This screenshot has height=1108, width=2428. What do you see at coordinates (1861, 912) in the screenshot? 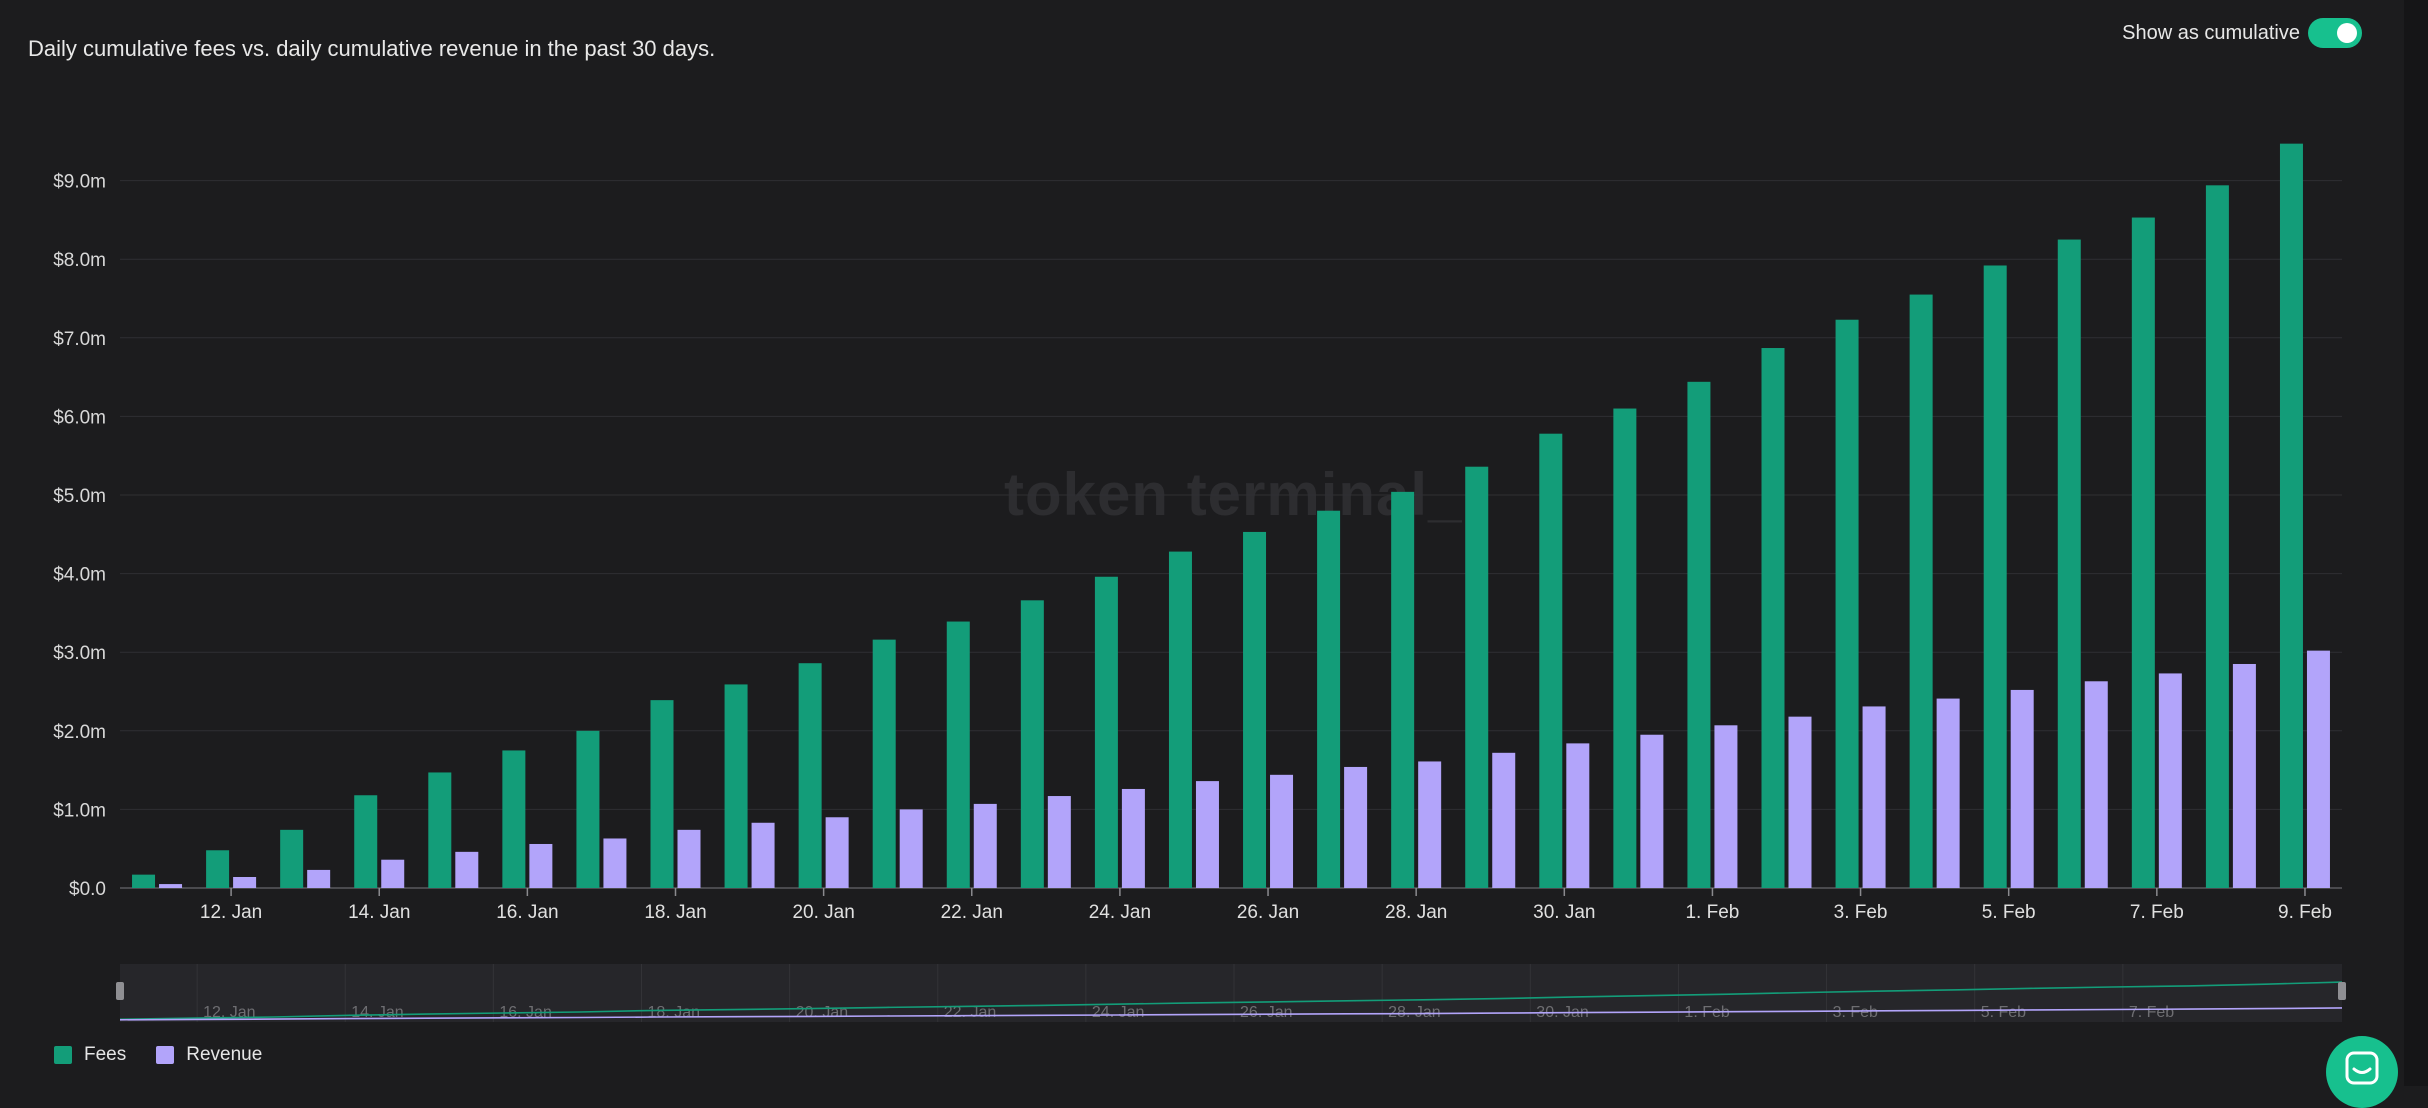
I see `x-tick-label: 3. Feb` at bounding box center [1861, 912].